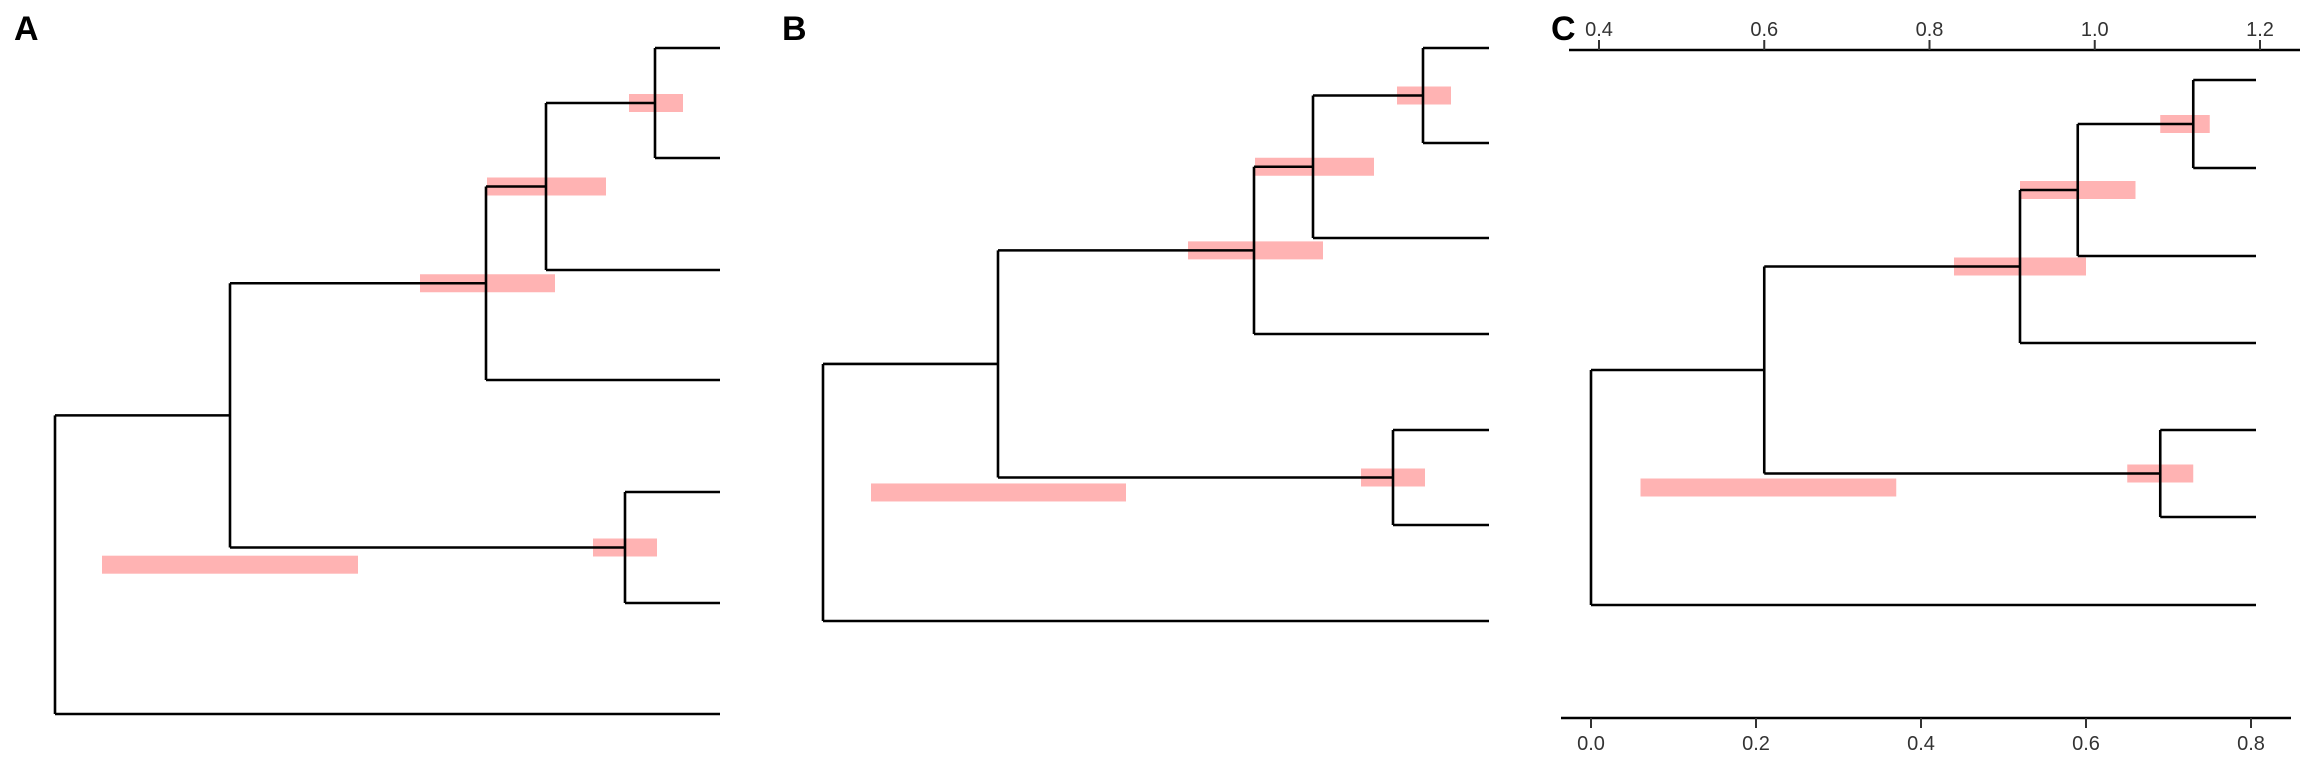 The height and width of the screenshot is (768, 2304). I want to click on bottom-tick-label-0: 0.0, so click(1591, 744).